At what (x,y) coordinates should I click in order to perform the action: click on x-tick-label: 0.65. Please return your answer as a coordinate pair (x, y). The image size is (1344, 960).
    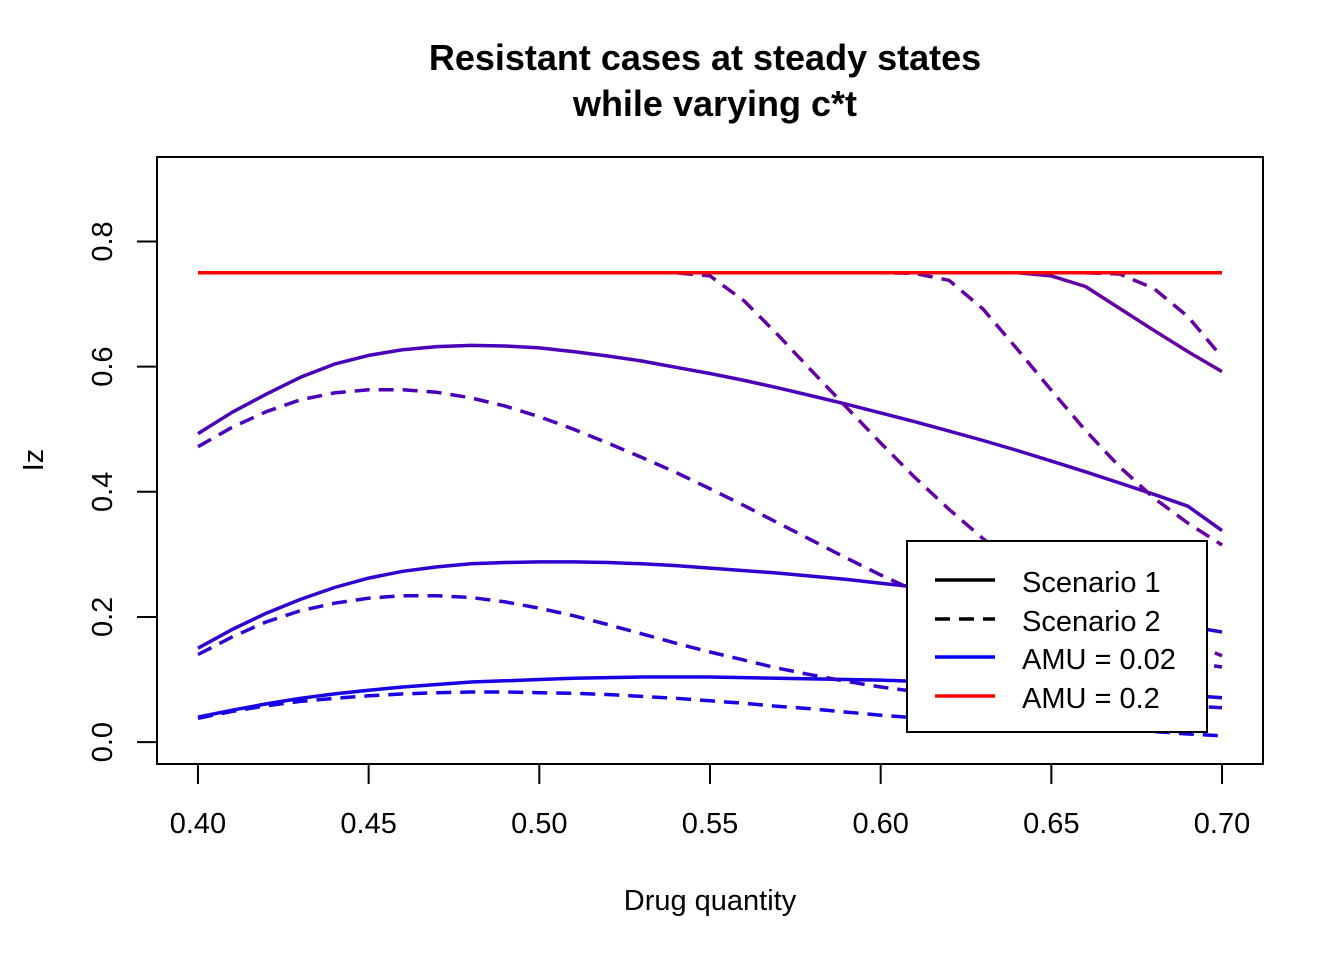
    Looking at the image, I should click on (1051, 824).